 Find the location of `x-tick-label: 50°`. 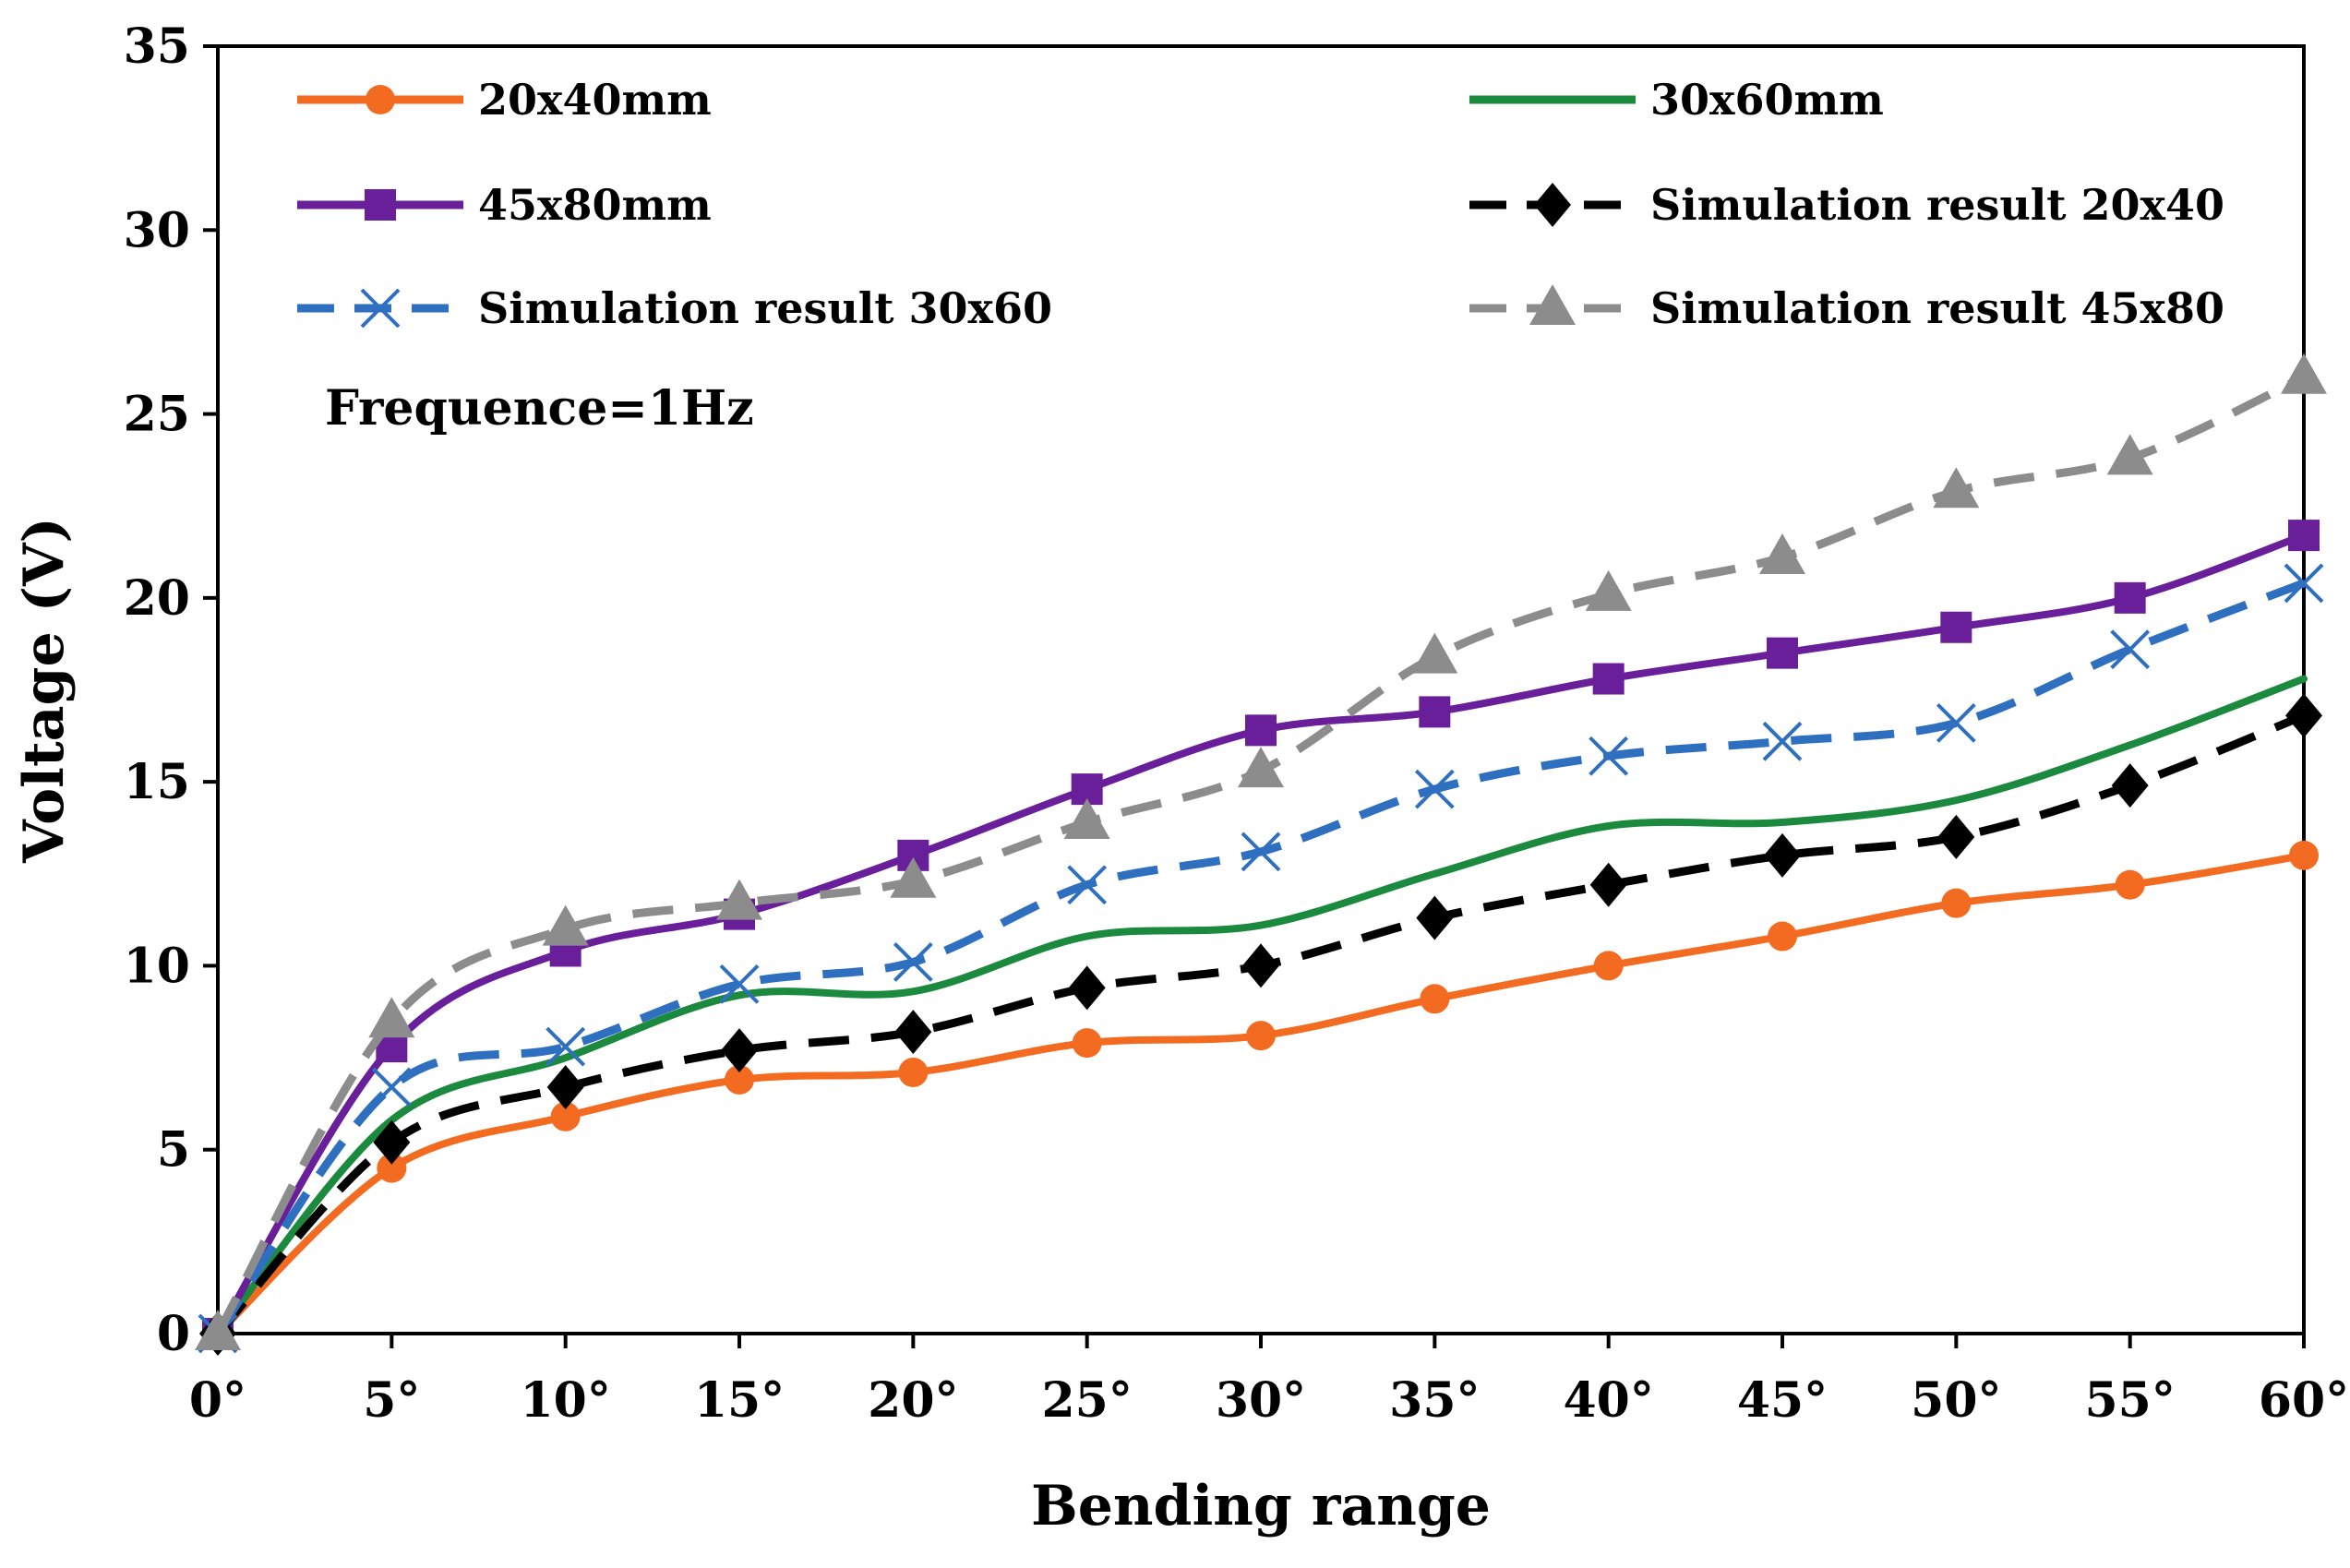

x-tick-label: 50° is located at coordinates (1956, 1401).